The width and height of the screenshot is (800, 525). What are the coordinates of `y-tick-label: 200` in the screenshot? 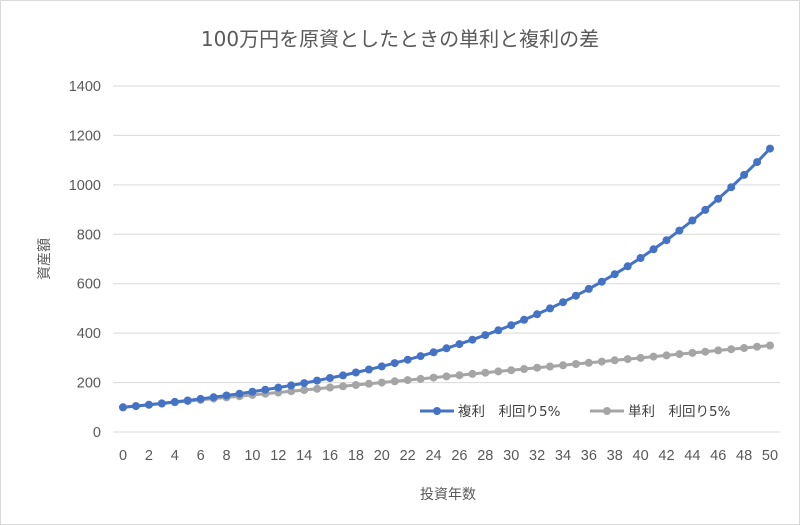 It's located at (89, 384).